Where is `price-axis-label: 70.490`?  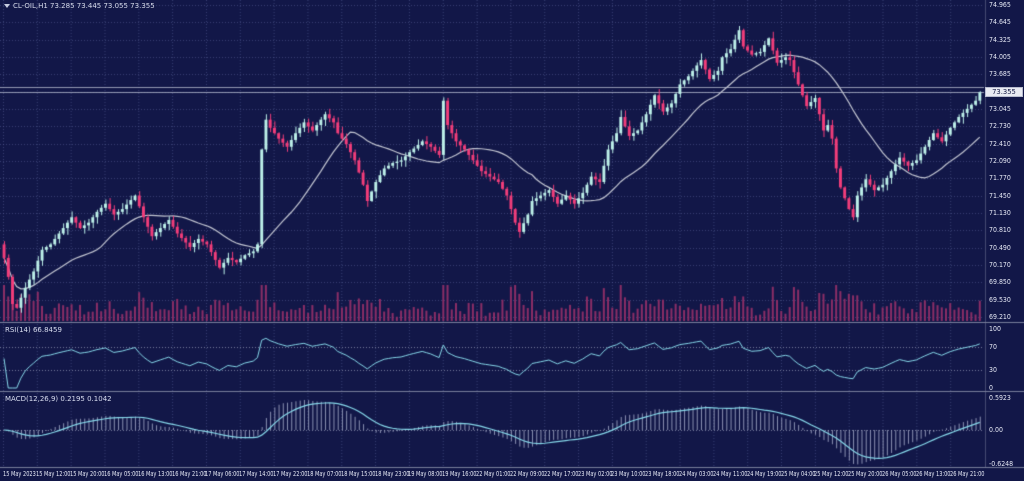
price-axis-label: 70.490 is located at coordinates (1000, 247).